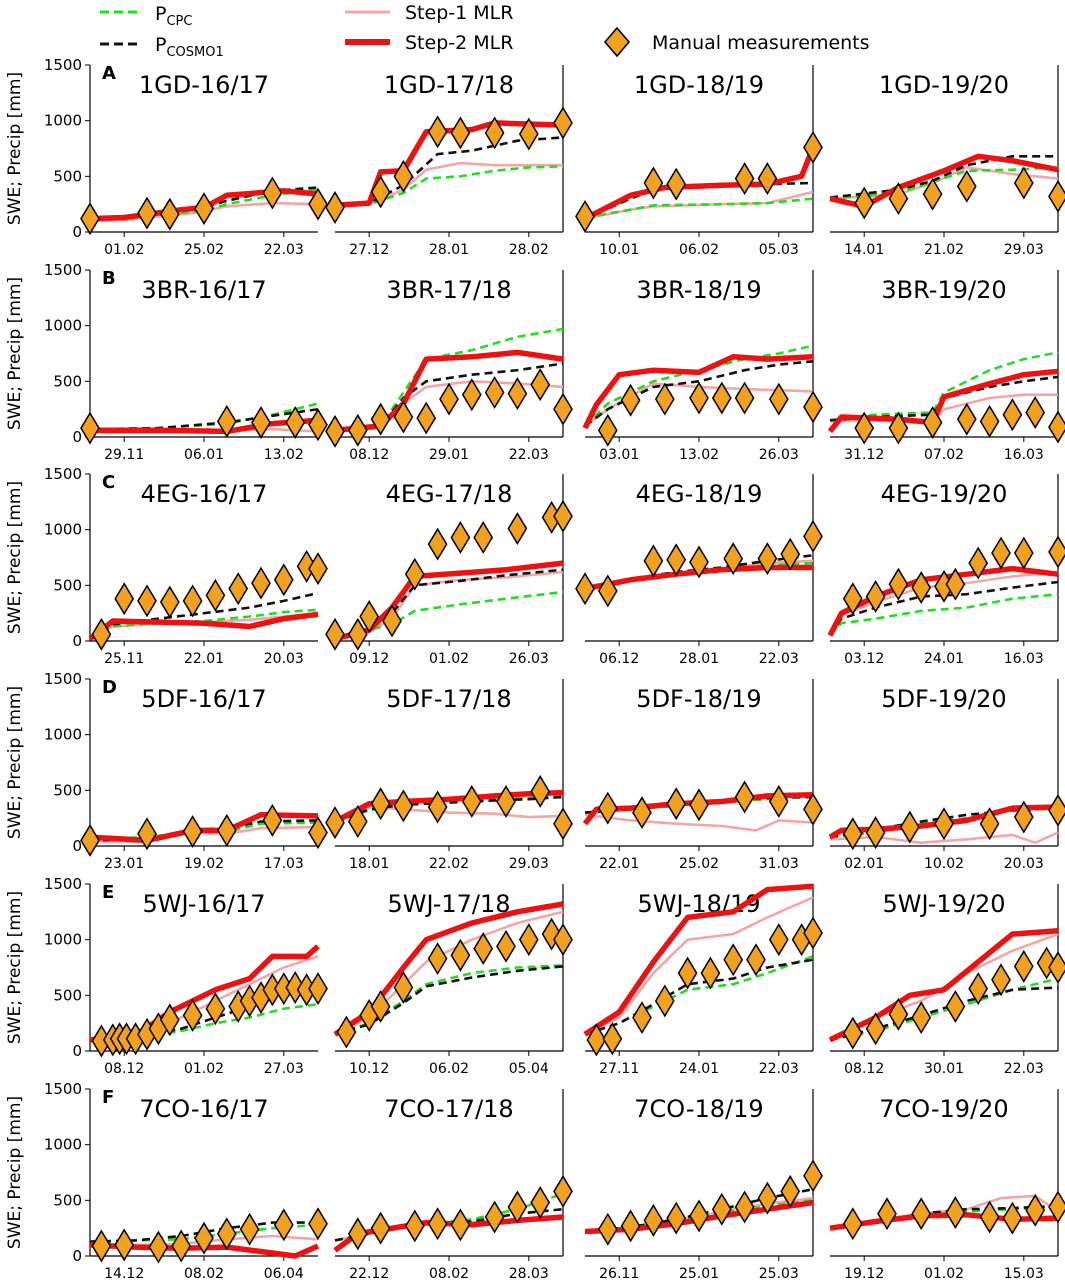 This screenshot has width=1065, height=1288. Describe the element at coordinates (943, 699) in the screenshot. I see `panel-title: 5DF-19/20` at that location.